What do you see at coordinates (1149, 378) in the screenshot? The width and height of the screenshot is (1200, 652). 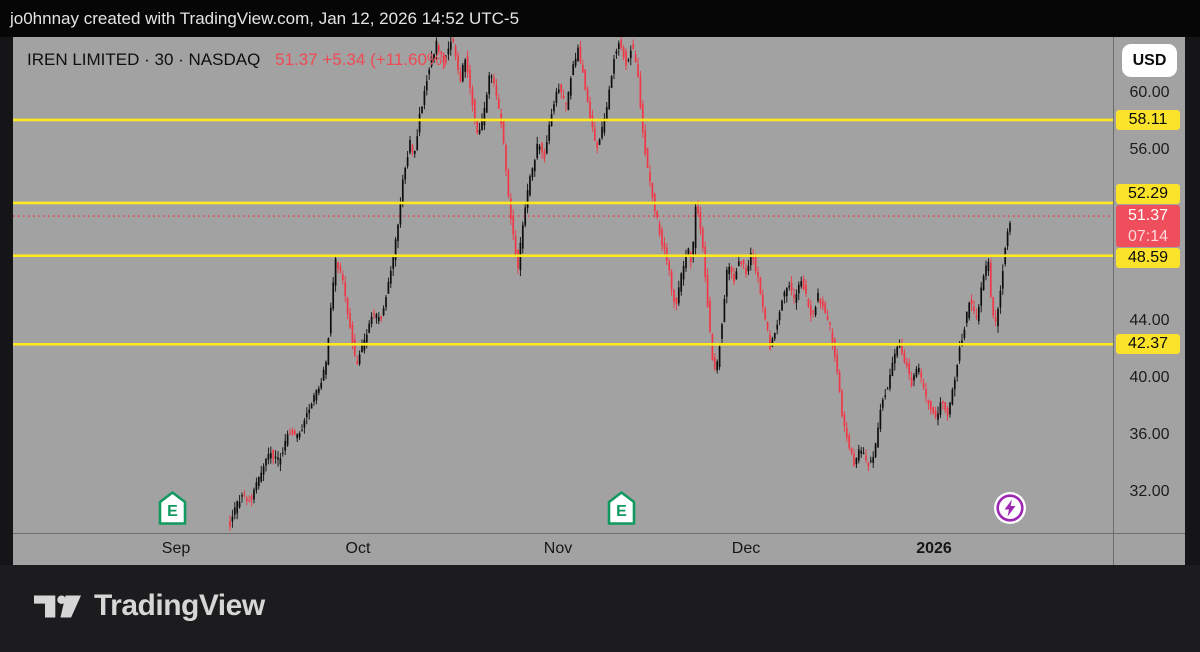 I see `price-tick-label: 40.00` at bounding box center [1149, 378].